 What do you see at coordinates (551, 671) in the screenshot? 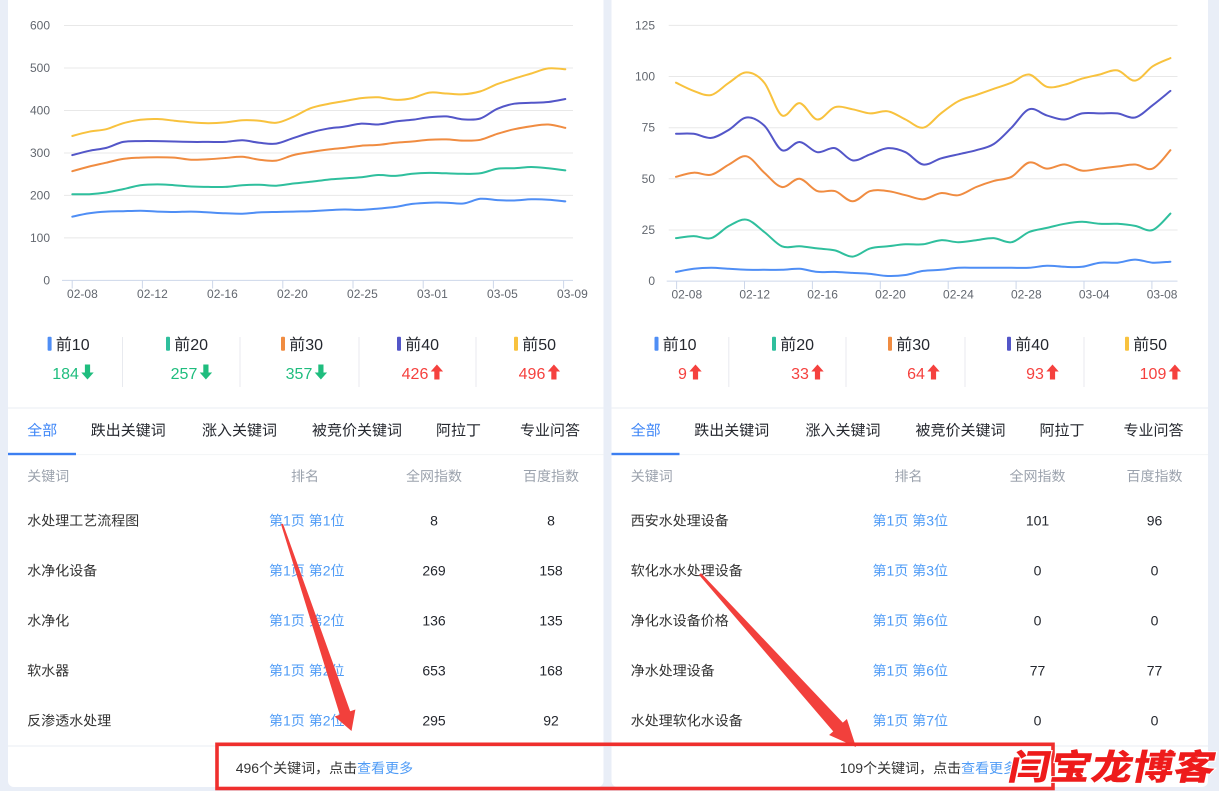
I see `svg-text: 168` at bounding box center [551, 671].